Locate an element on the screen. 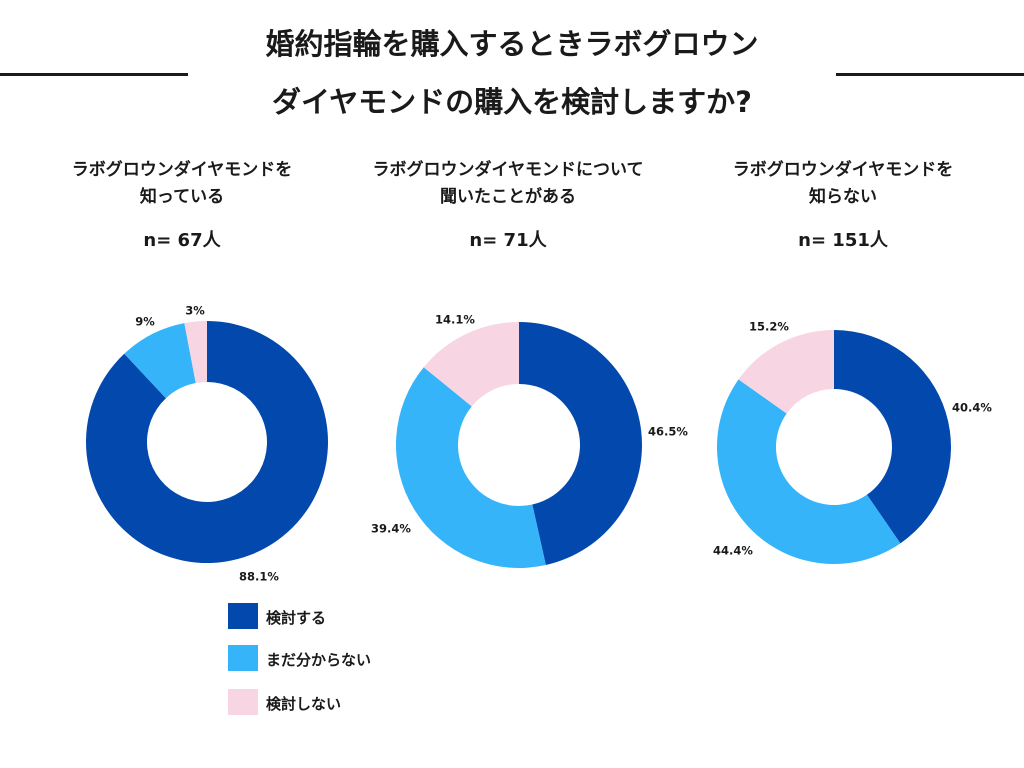 The width and height of the screenshot is (1024, 768). chart-1-heading: ラボグロウンダイヤモンドを 知っている is located at coordinates (182, 184).